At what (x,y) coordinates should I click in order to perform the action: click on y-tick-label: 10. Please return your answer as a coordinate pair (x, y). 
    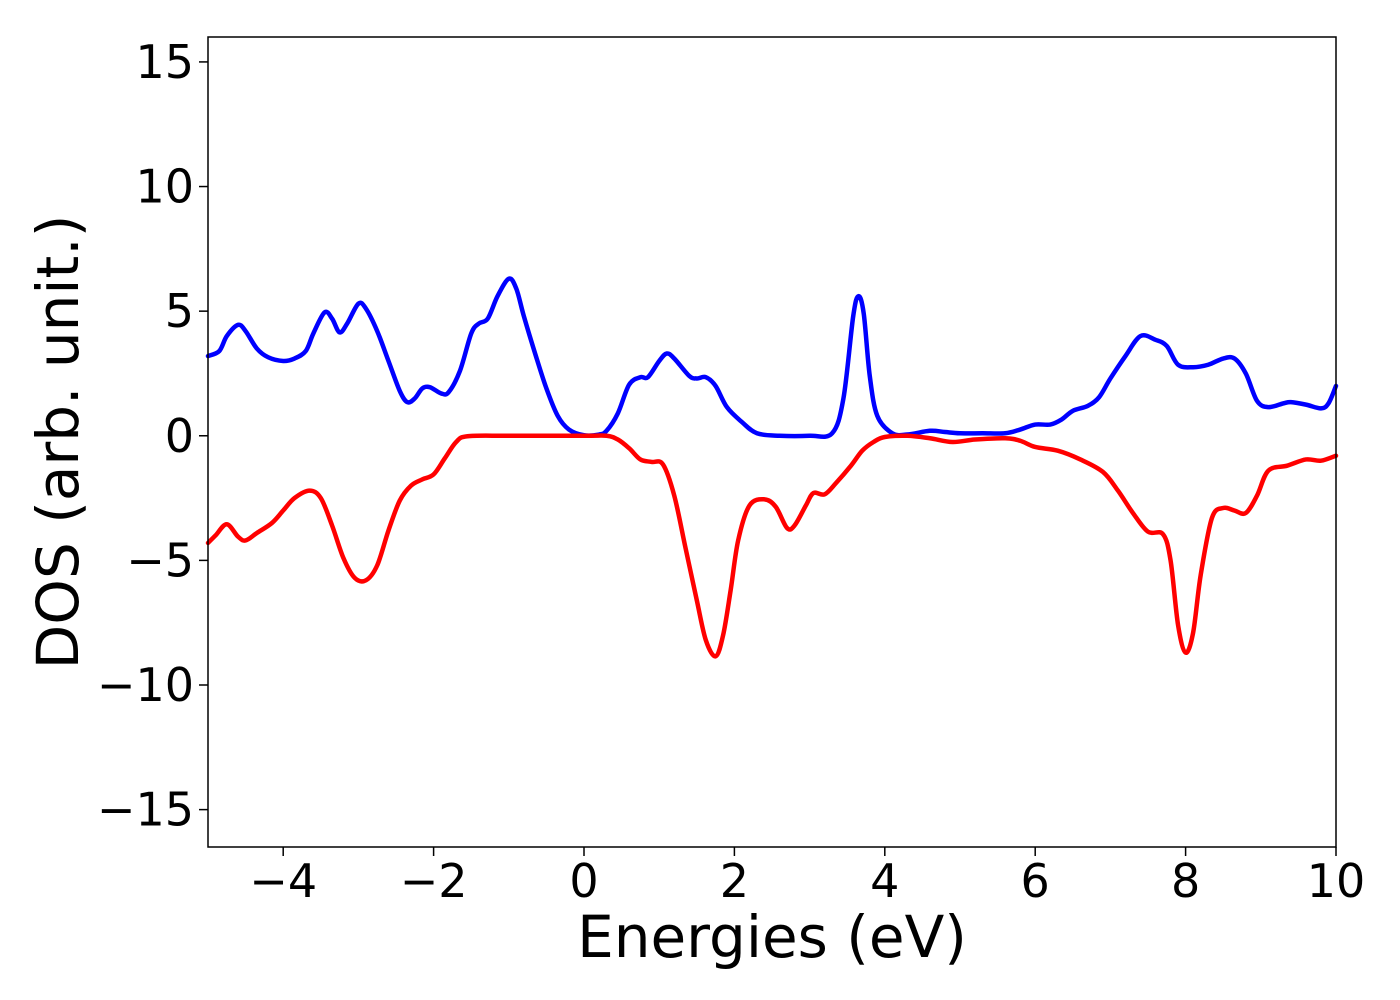
    Looking at the image, I should click on (164, 187).